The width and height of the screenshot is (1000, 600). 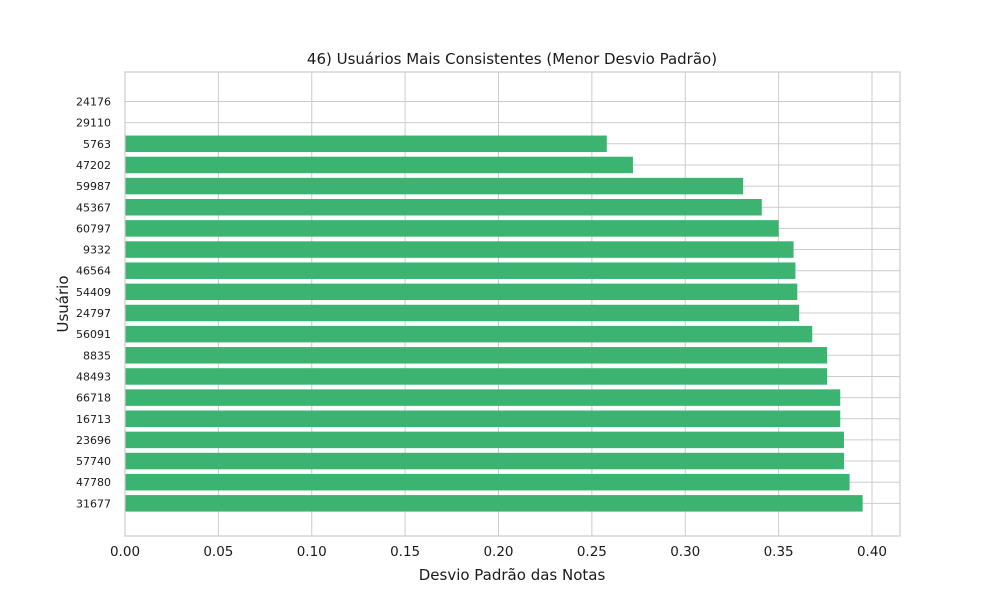 I want to click on y-tick-label: 16713, so click(x=93, y=419).